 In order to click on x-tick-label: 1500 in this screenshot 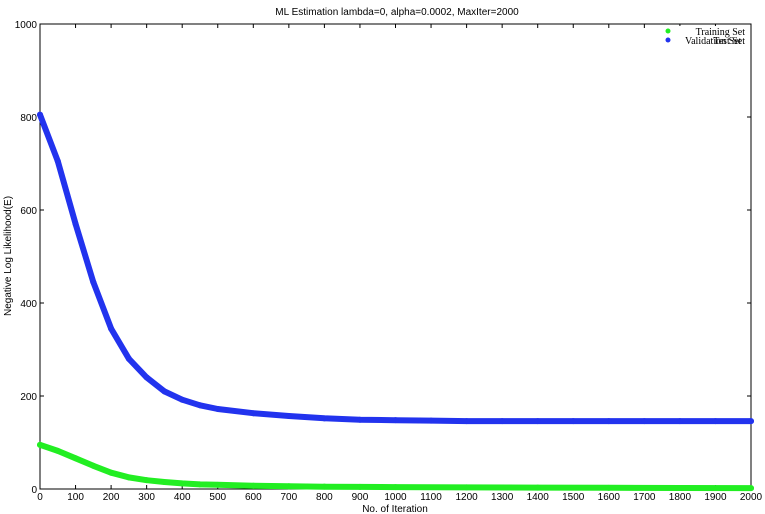, I will do `click(573, 497)`.